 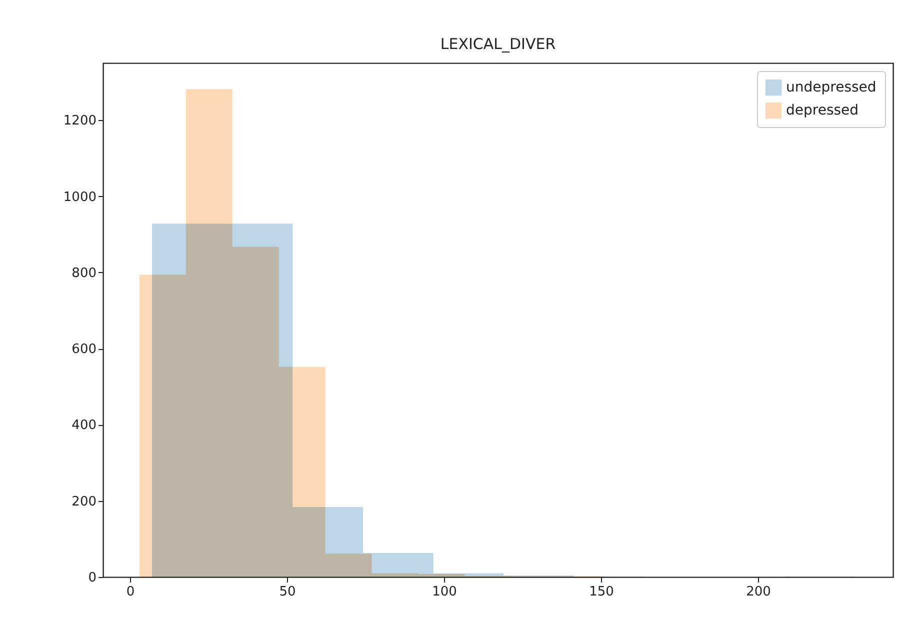 What do you see at coordinates (444, 592) in the screenshot?
I see `x-tick-label: 100` at bounding box center [444, 592].